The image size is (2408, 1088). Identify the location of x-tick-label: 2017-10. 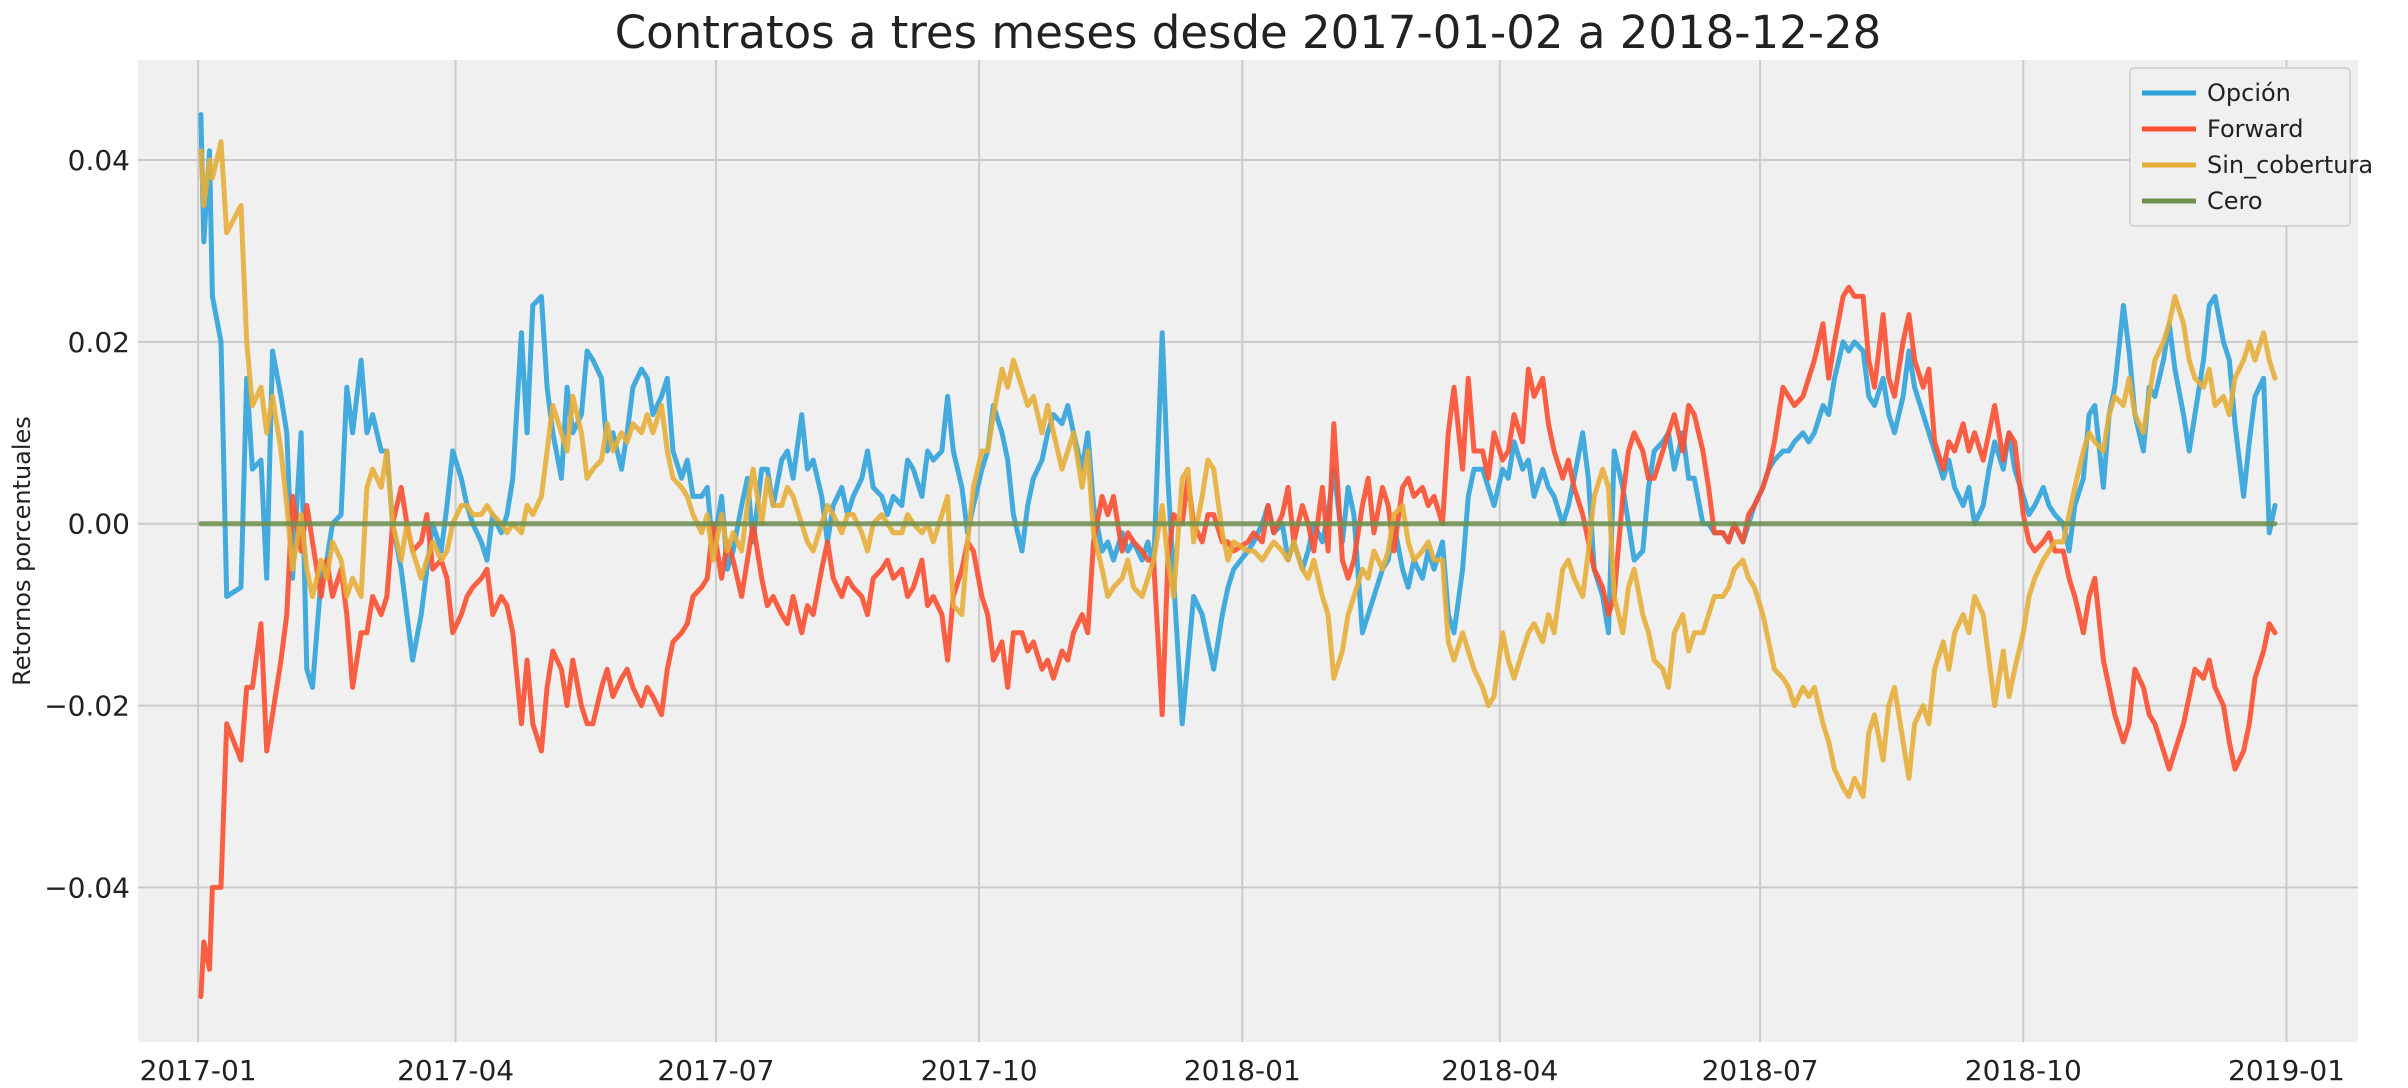
(979, 1070).